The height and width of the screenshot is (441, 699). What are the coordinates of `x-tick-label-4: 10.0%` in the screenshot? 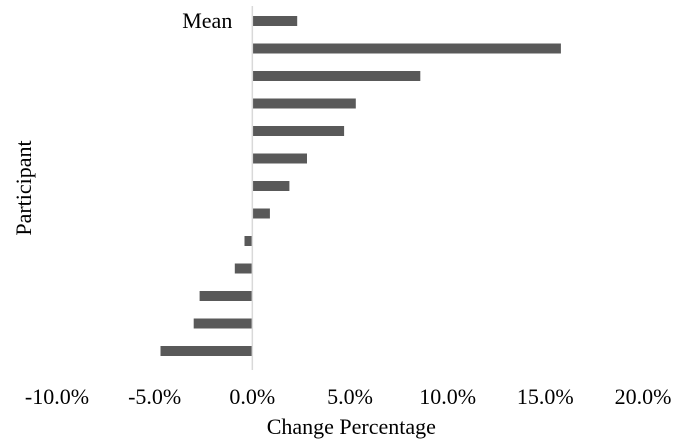 It's located at (447, 396).